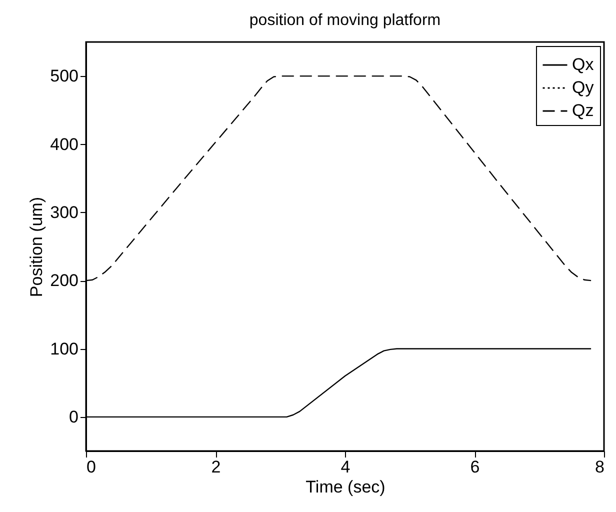 Image resolution: width=616 pixels, height=512 pixels. I want to click on legend-label: Qx, so click(583, 64).